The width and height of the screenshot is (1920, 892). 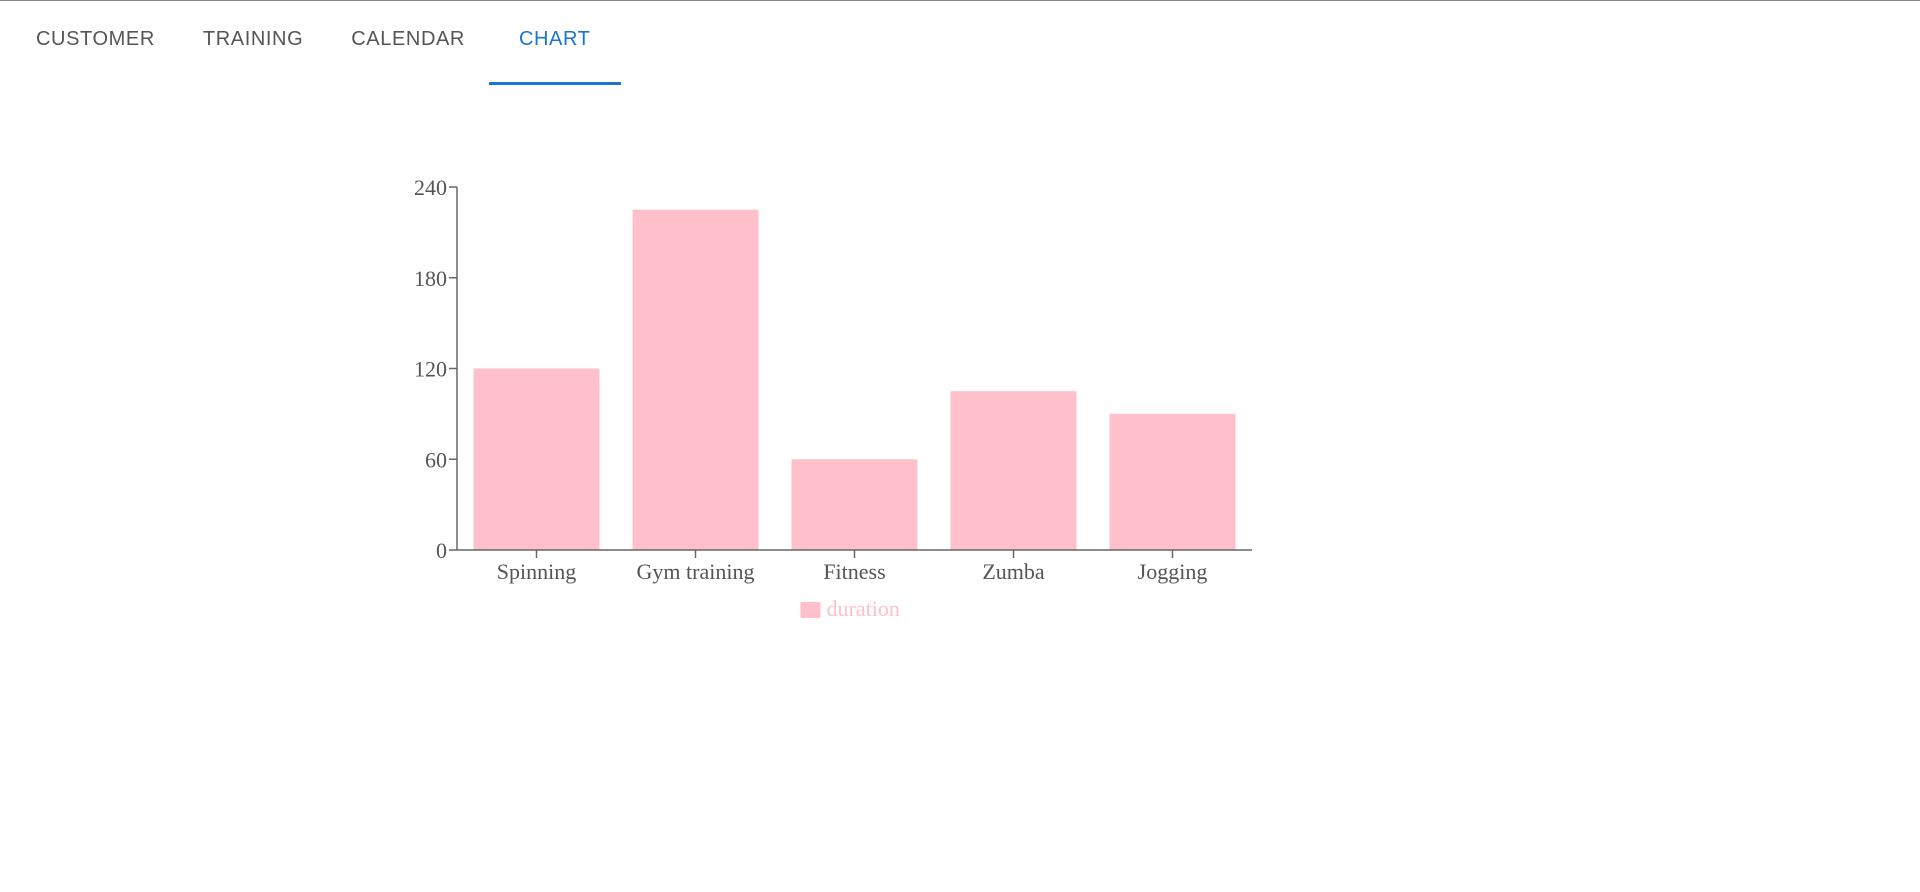 What do you see at coordinates (554, 83) in the screenshot?
I see `active-tab-indicator` at bounding box center [554, 83].